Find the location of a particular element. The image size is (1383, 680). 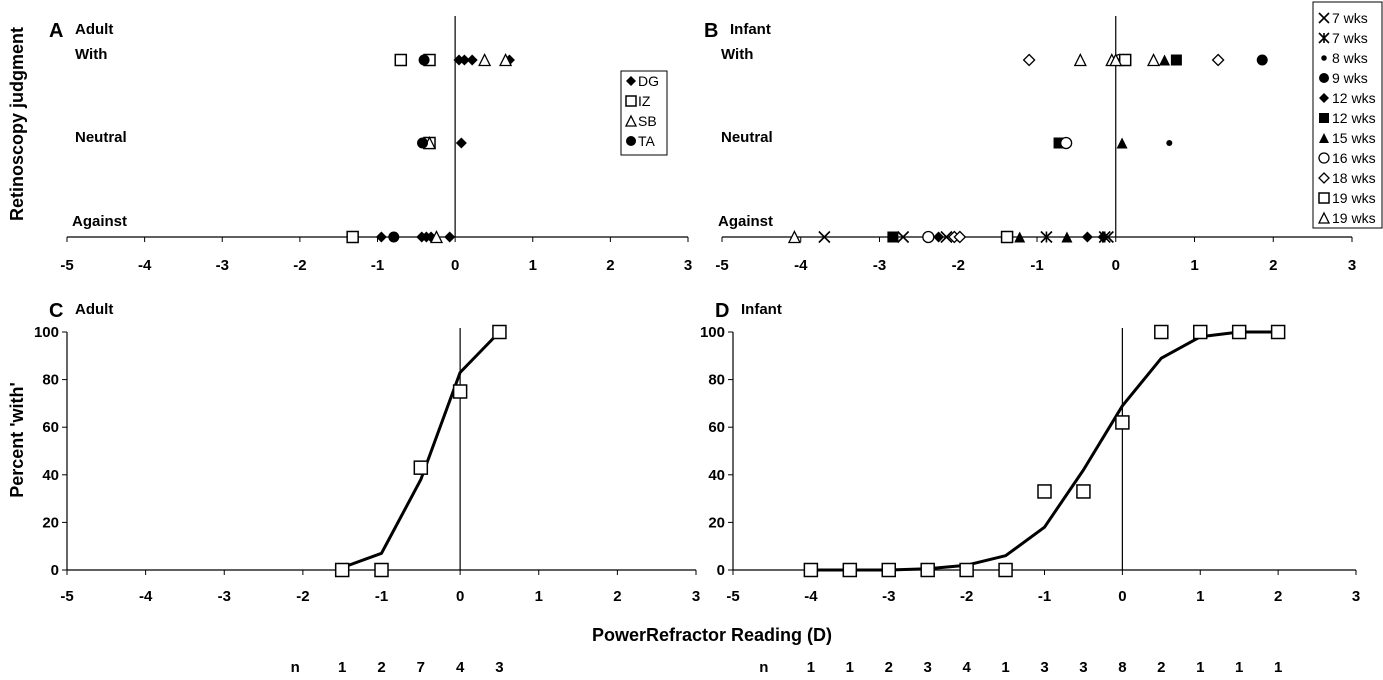

y-tick-label: 40 is located at coordinates (716, 475).